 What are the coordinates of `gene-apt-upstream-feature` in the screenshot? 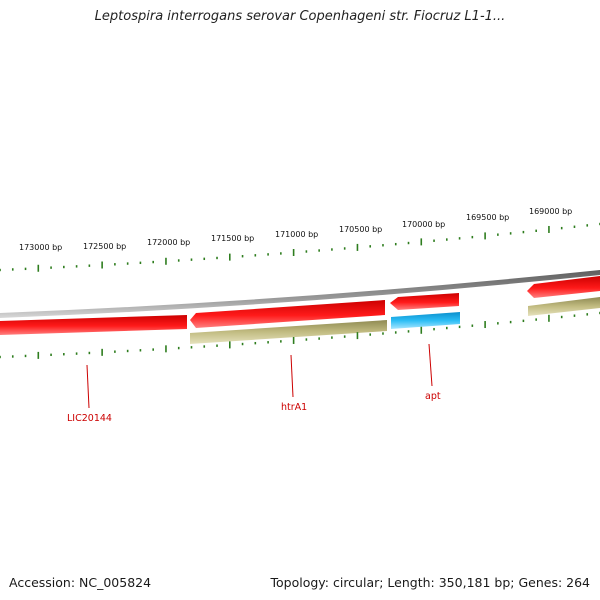 It's located at (424, 301).